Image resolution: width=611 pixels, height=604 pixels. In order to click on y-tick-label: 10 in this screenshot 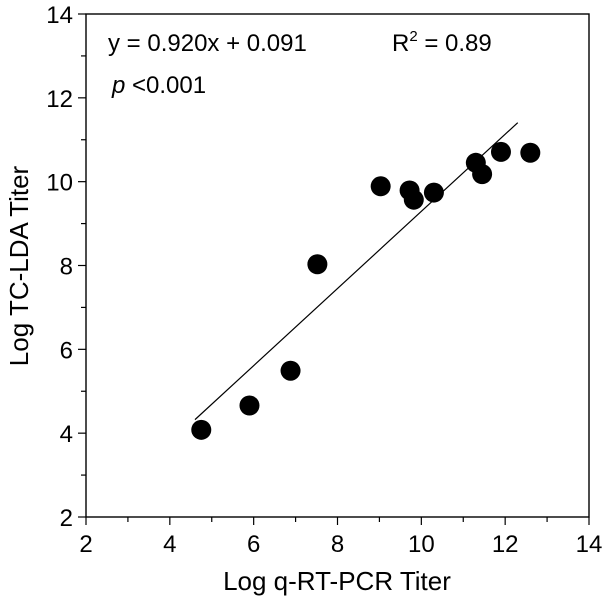, I will do `click(59, 183)`.